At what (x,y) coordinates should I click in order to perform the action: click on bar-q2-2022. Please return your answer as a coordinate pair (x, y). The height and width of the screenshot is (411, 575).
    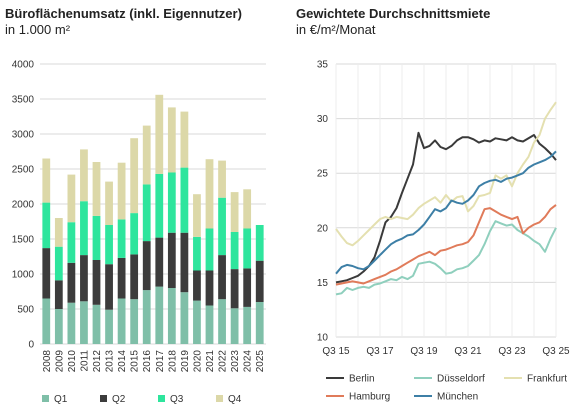
    Looking at the image, I should click on (222, 277).